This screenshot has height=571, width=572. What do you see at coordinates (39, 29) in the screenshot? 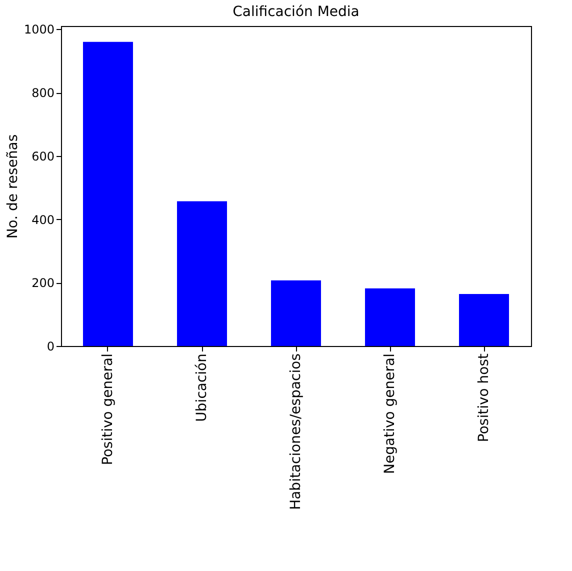
I see `y-tick-label: 1000` at bounding box center [39, 29].